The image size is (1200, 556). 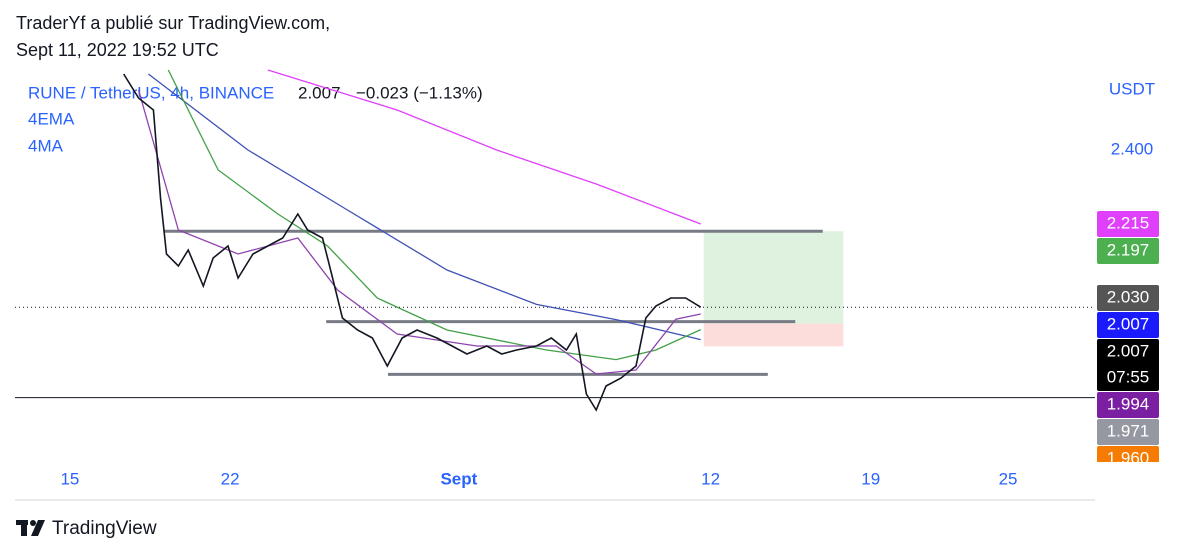 What do you see at coordinates (151, 92) in the screenshot?
I see `symbol: RUNE / TetherUS, 4h, BINANCE` at bounding box center [151, 92].